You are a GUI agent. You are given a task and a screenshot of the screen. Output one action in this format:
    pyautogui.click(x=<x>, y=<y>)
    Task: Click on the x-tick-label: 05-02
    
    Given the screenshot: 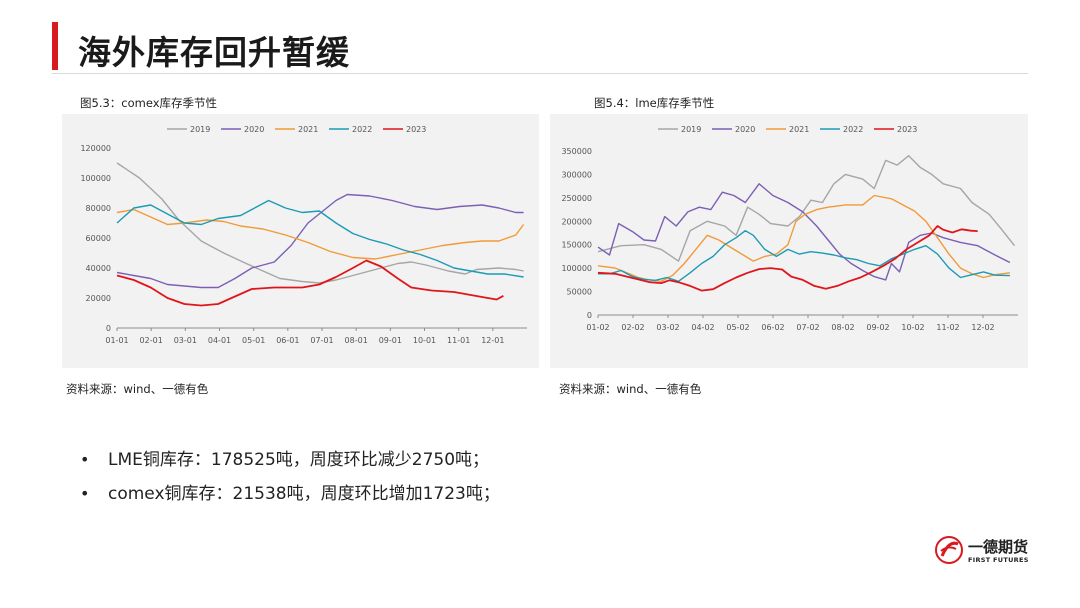 What is the action you would take?
    pyautogui.click(x=737, y=327)
    